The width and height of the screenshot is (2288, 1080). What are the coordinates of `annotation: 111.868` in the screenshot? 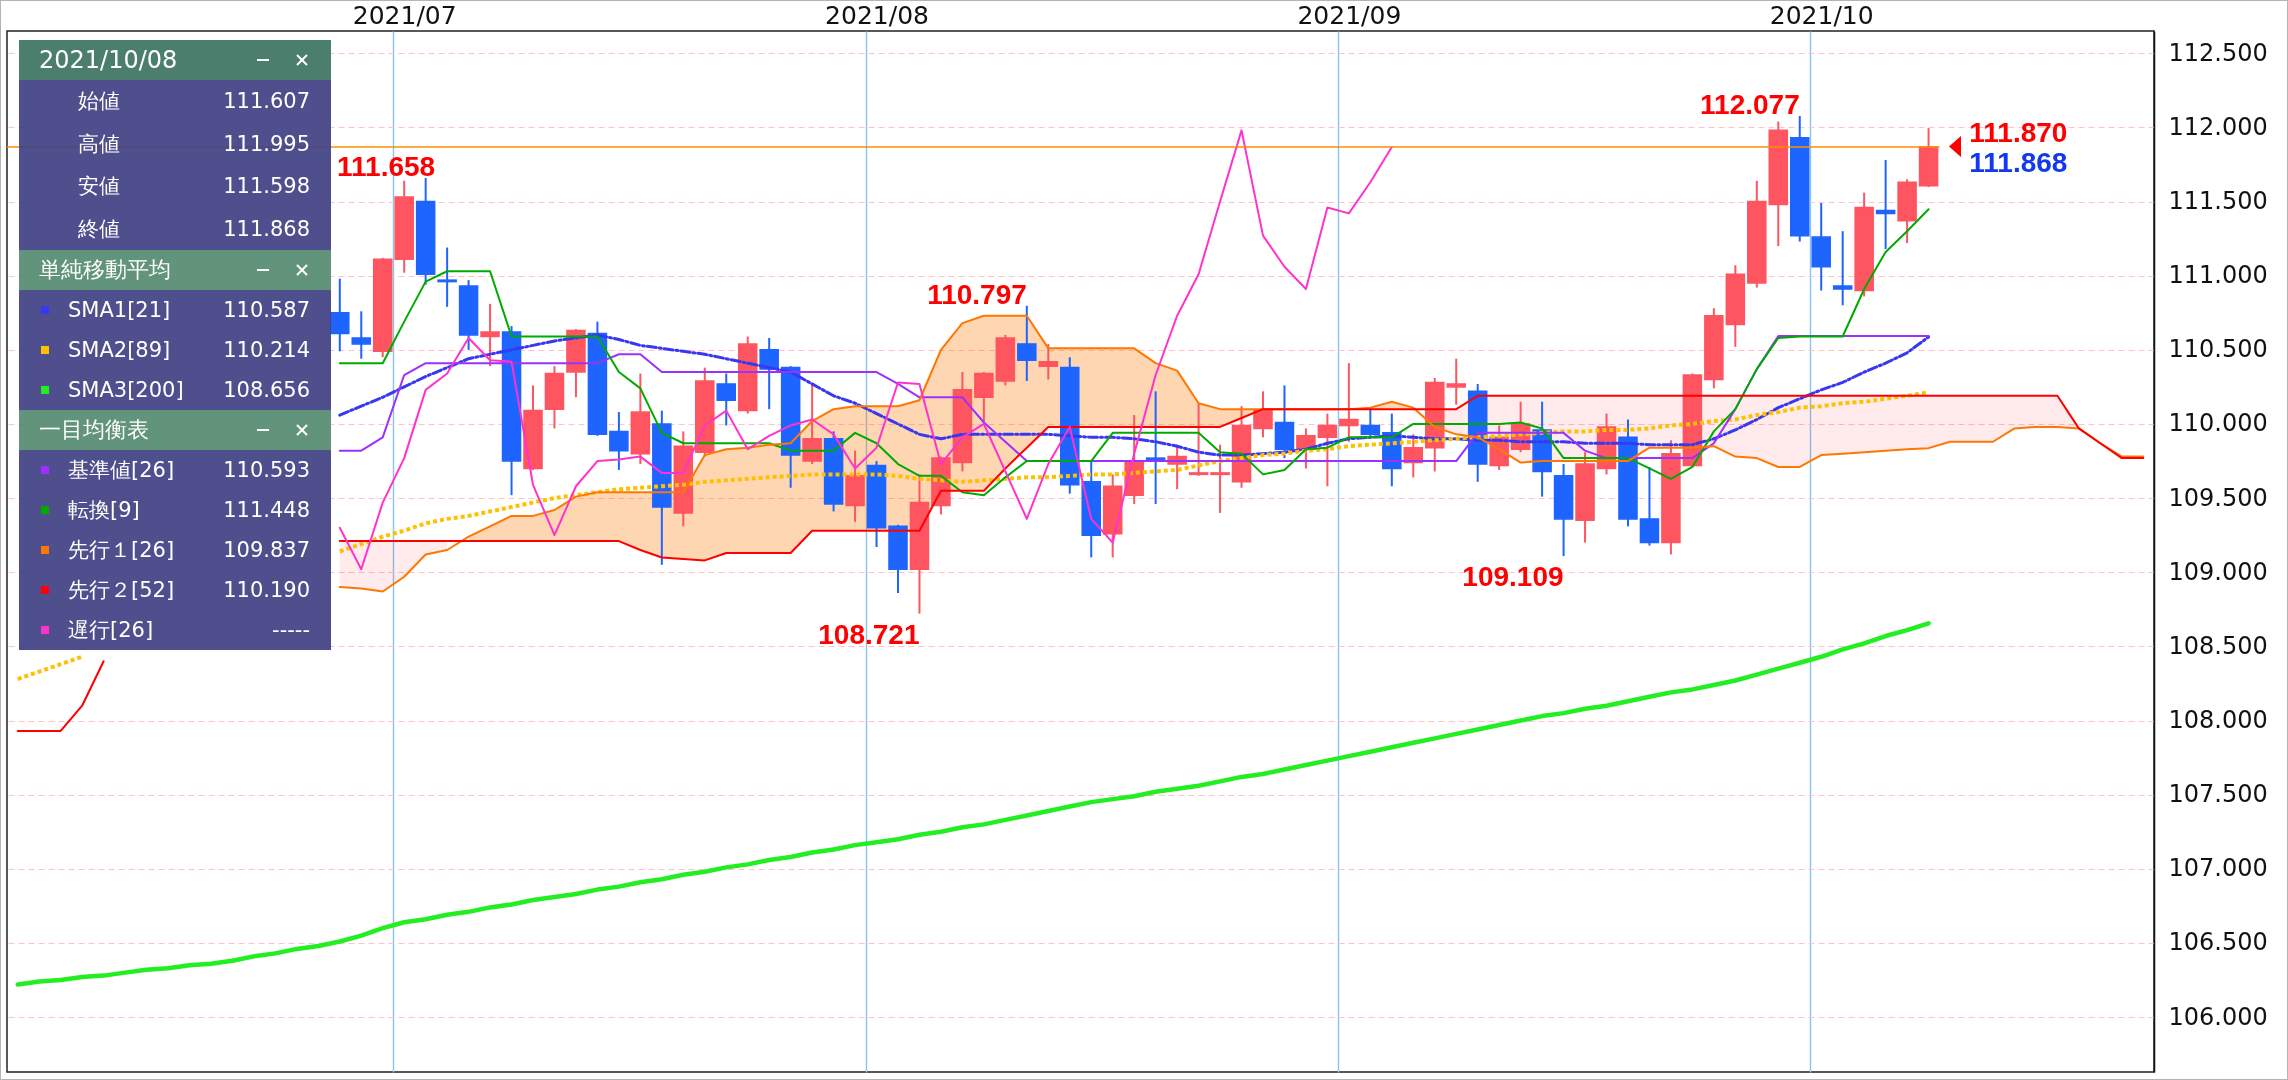 It's located at (266, 228).